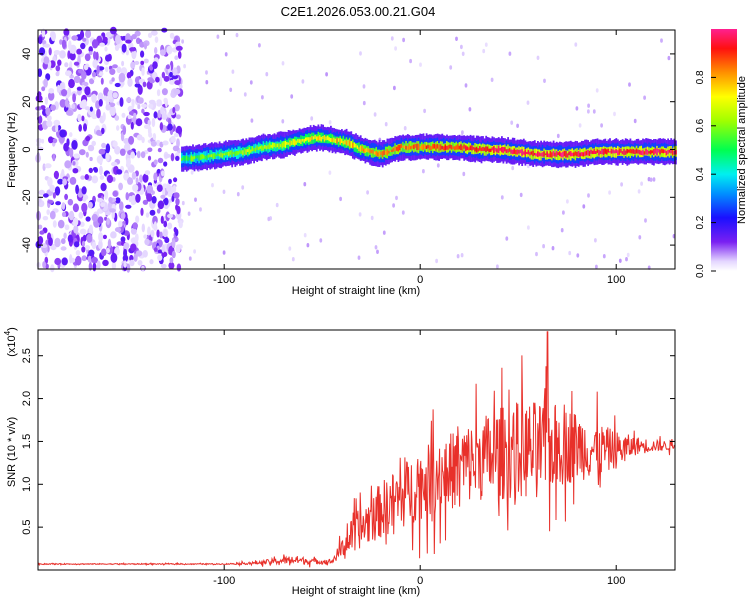 Image resolution: width=750 pixels, height=600 pixels. What do you see at coordinates (12, 345) in the screenshot?
I see `snr-multiplier-base: (x10` at bounding box center [12, 345].